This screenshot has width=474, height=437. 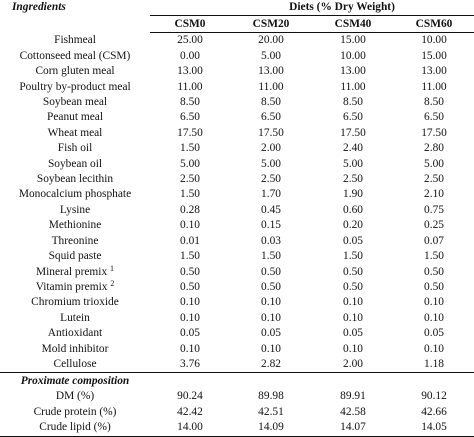 I want to click on ingredient-label: Antioxidant, so click(x=75, y=333).